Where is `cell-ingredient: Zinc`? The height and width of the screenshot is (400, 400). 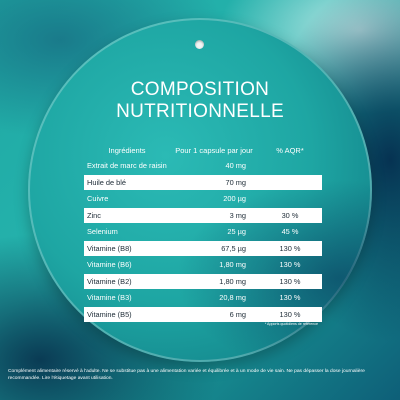 cell-ingredient: Zinc is located at coordinates (94, 215).